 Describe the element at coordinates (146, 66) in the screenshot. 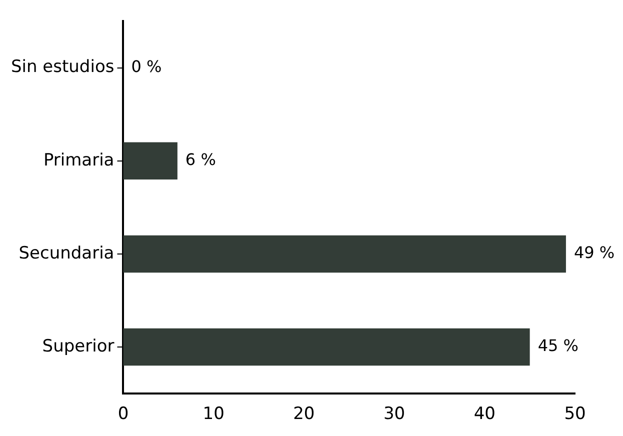

I see `data-label: 0 %` at that location.